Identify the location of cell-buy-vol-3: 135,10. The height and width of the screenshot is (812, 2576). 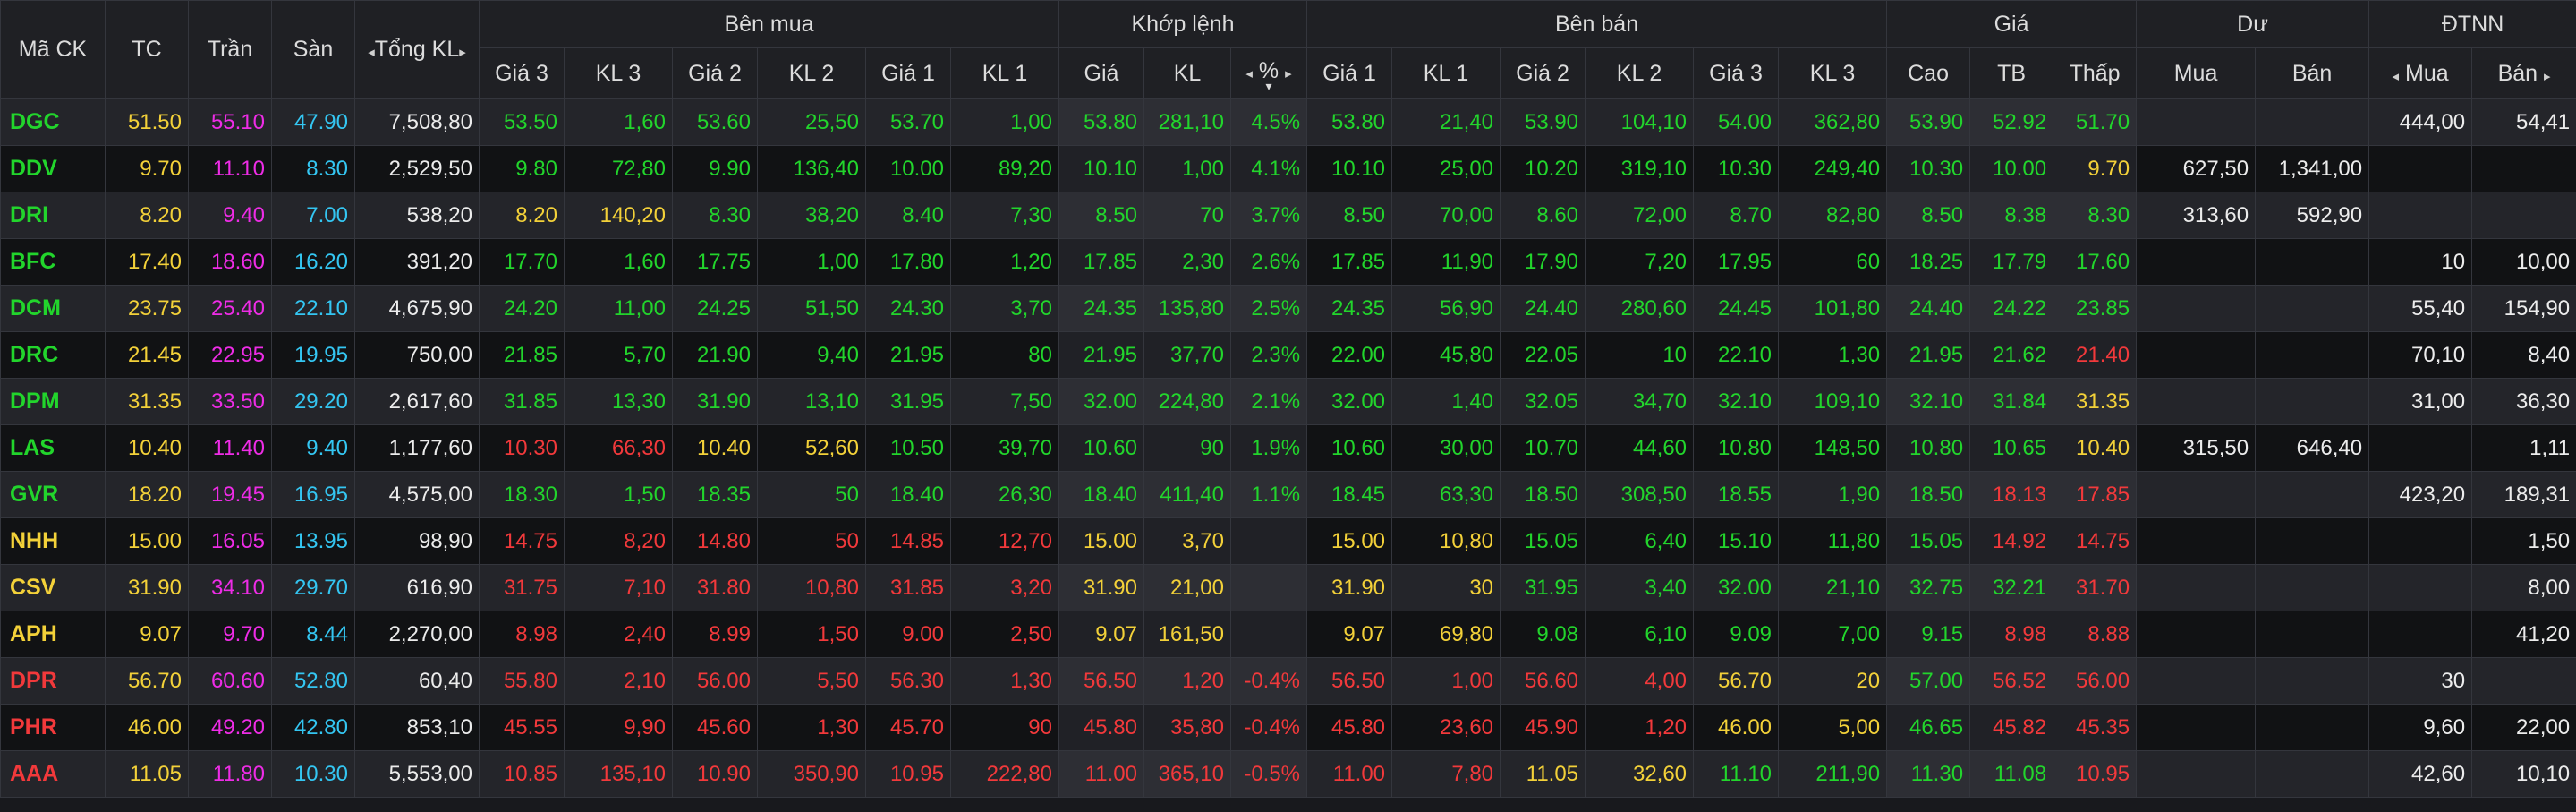
(618, 774).